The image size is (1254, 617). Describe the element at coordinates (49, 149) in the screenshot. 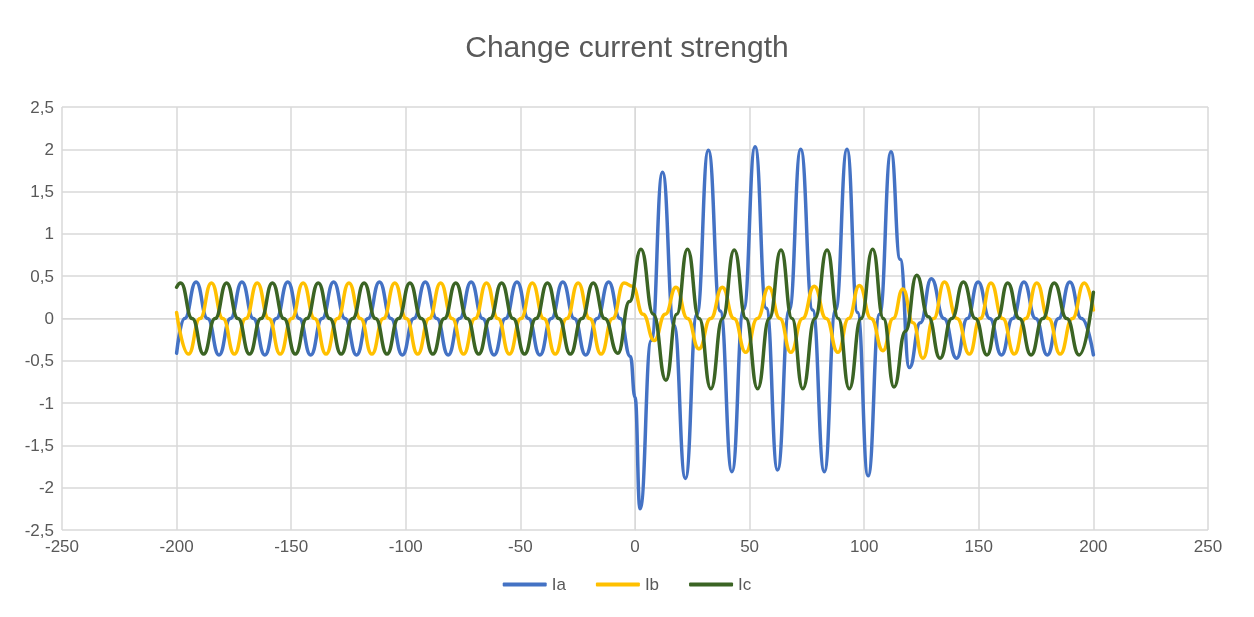

I see `y-tick-label: 2` at that location.